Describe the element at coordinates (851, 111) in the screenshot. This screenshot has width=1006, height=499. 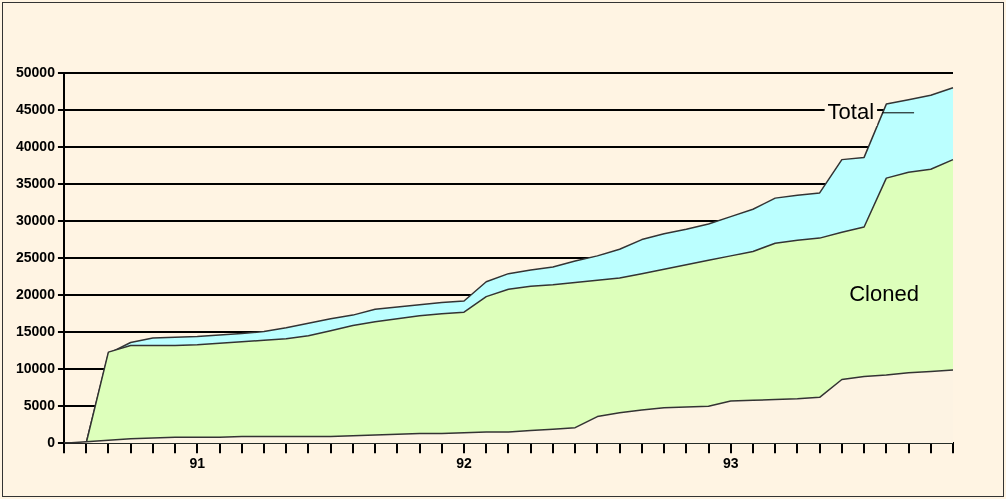
I see `series-label: Total` at that location.